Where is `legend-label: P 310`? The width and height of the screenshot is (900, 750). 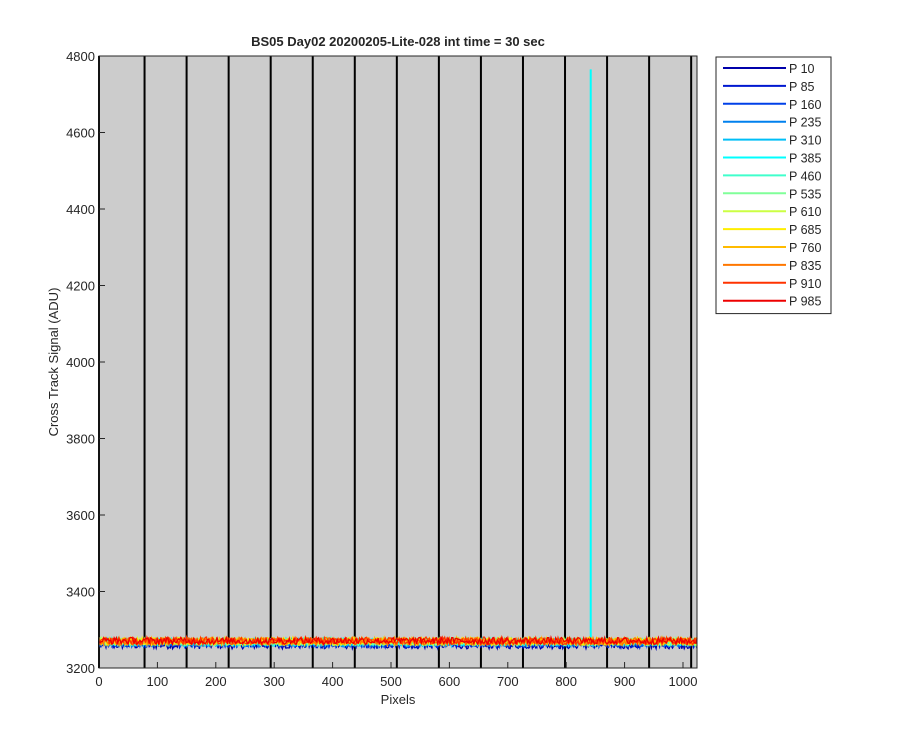
legend-label: P 310 is located at coordinates (805, 141).